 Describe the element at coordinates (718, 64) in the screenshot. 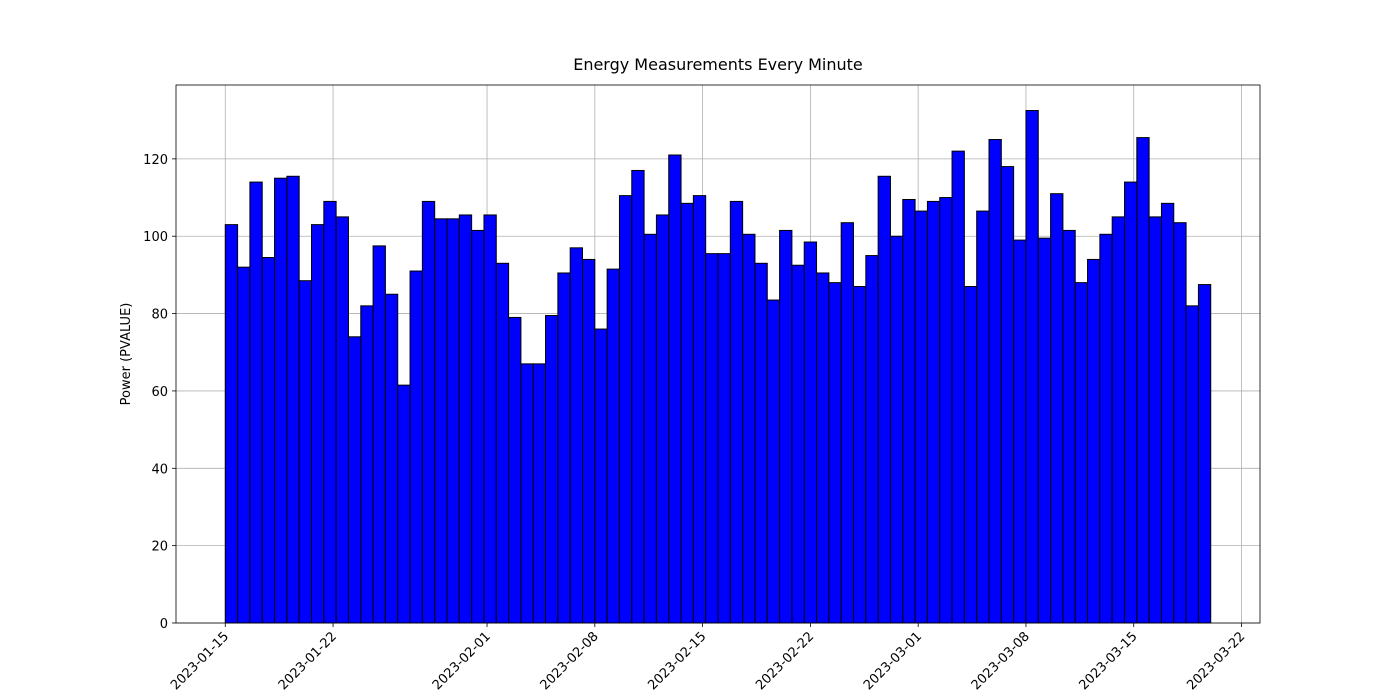

I see `chart-title: Energy Measurements Every Minute` at that location.